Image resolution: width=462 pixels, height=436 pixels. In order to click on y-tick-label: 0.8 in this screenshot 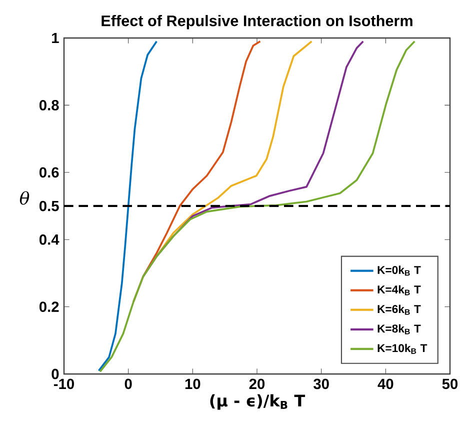, I will do `click(49, 105)`.